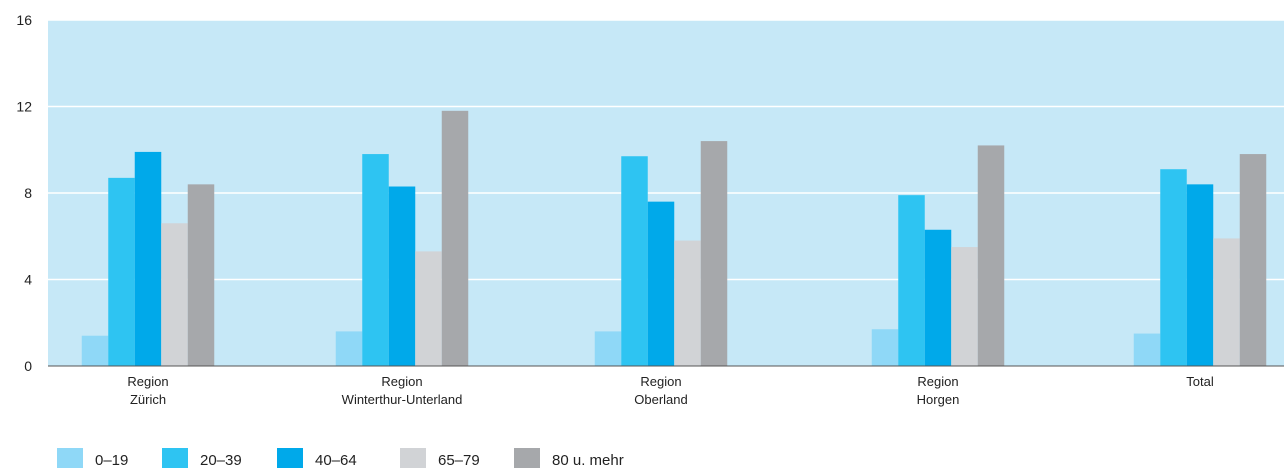 The height and width of the screenshot is (468, 1284). What do you see at coordinates (28, 280) in the screenshot?
I see `y-tick-label: 4` at bounding box center [28, 280].